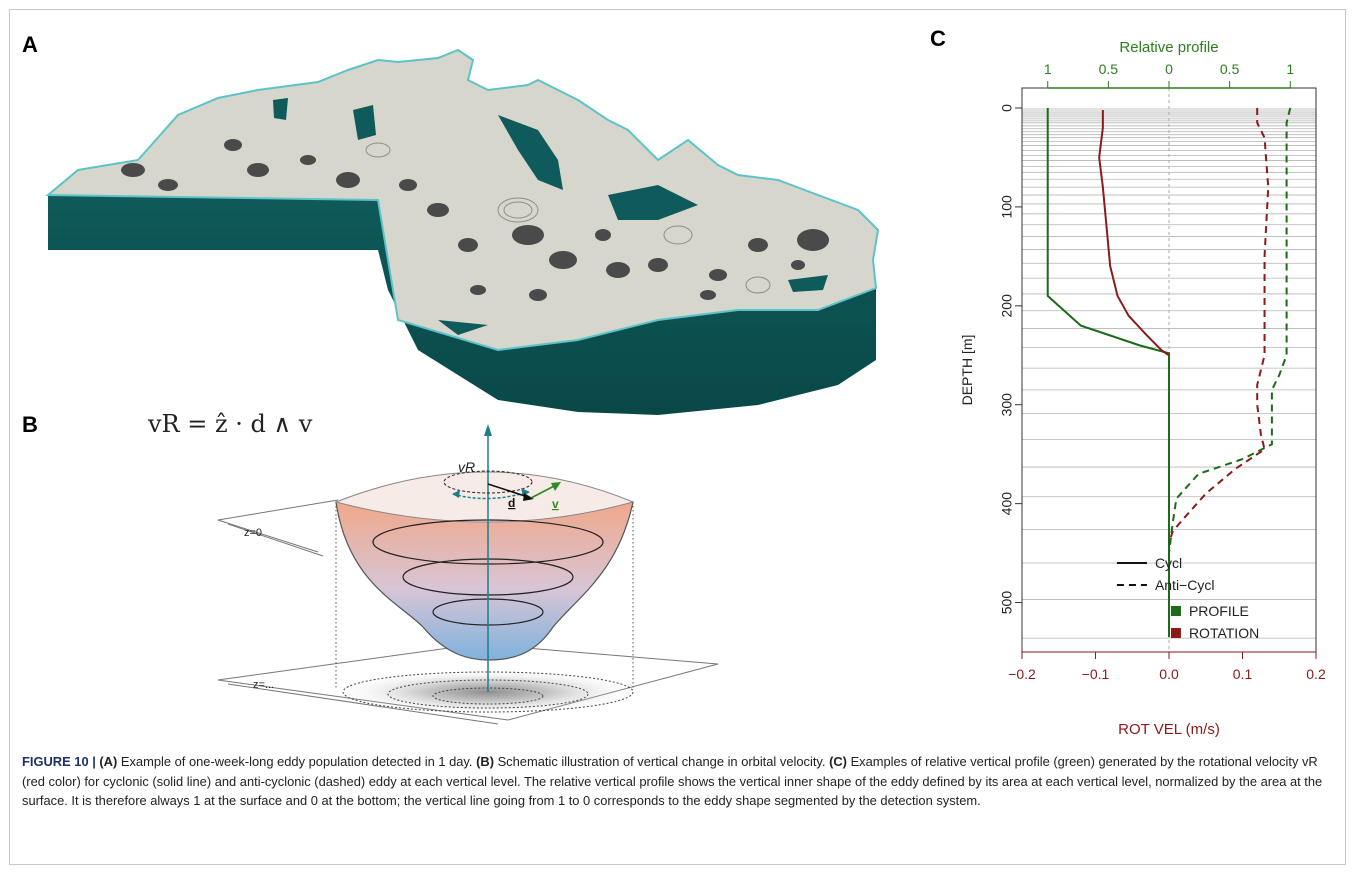 The width and height of the screenshot is (1356, 880). I want to click on x-tick-label: 0.2, so click(1316, 674).